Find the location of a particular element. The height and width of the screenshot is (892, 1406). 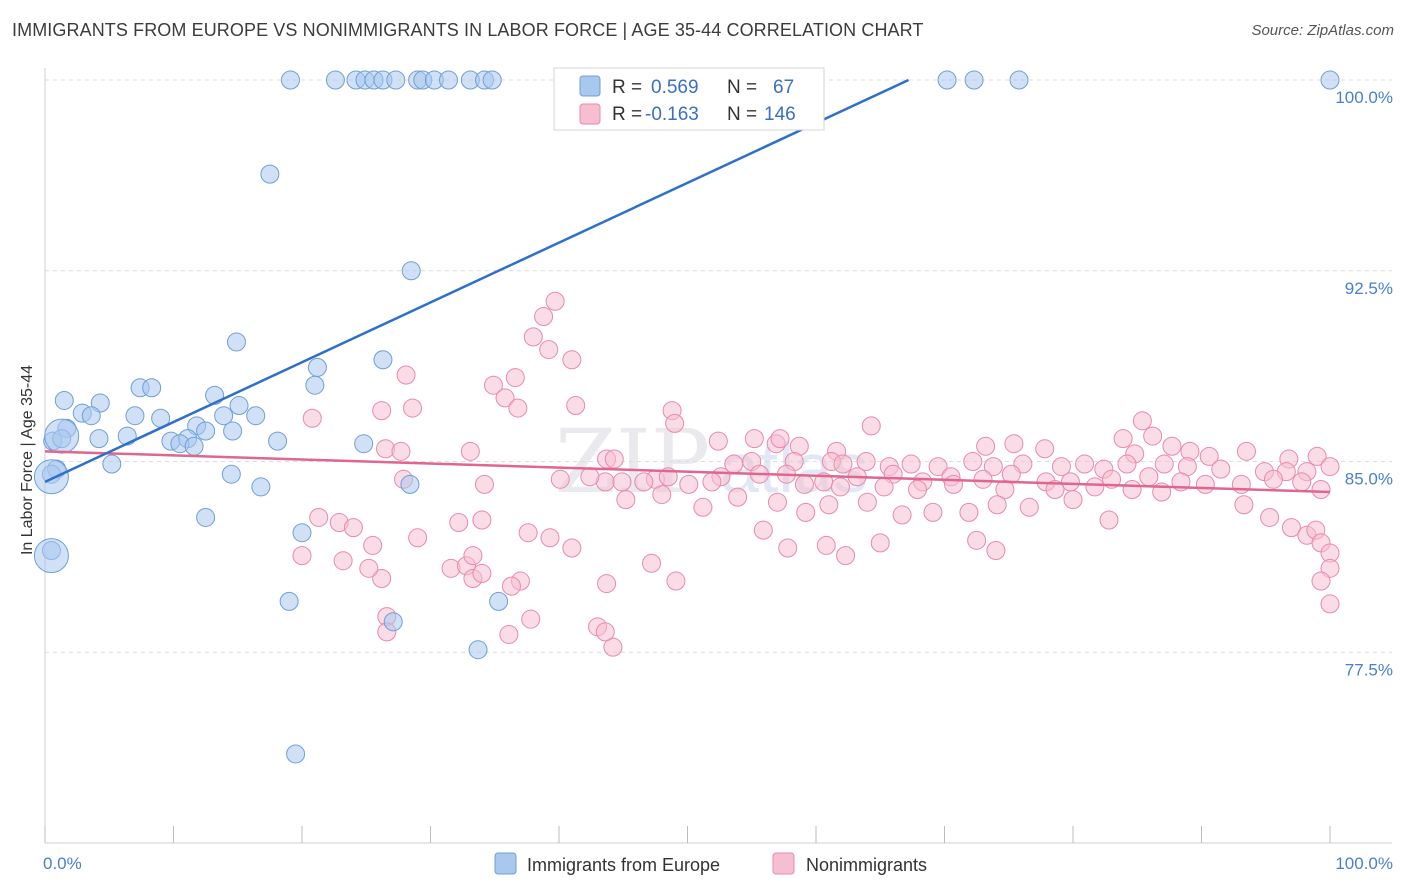

nonimmigrants-trend-line is located at coordinates (687, 472).